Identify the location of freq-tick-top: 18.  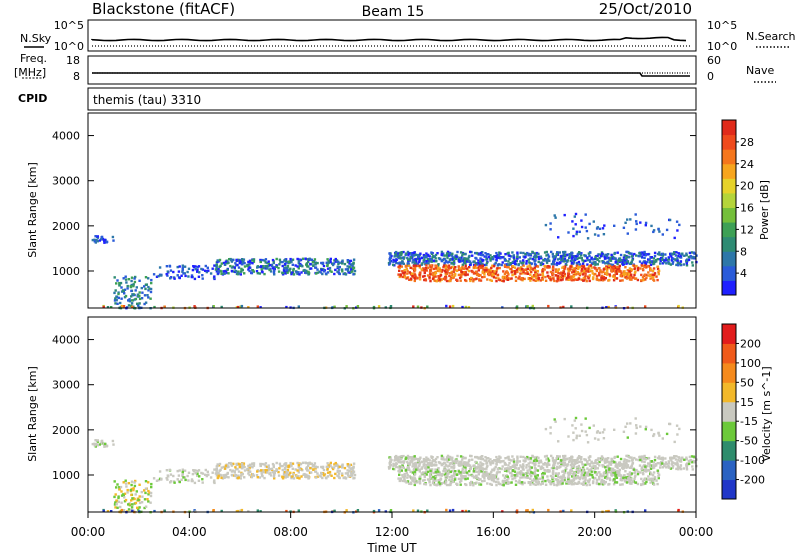
(73, 60).